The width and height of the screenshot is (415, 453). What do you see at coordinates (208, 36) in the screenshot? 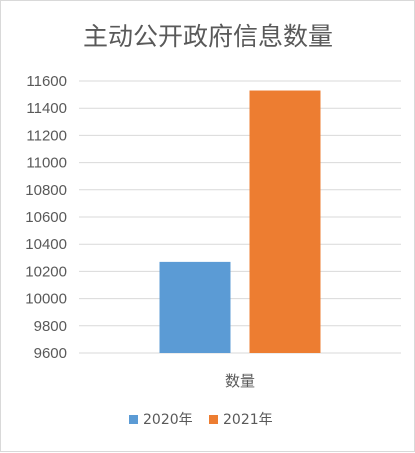
I see `chart-title: 主动公开政府信息数量` at bounding box center [208, 36].